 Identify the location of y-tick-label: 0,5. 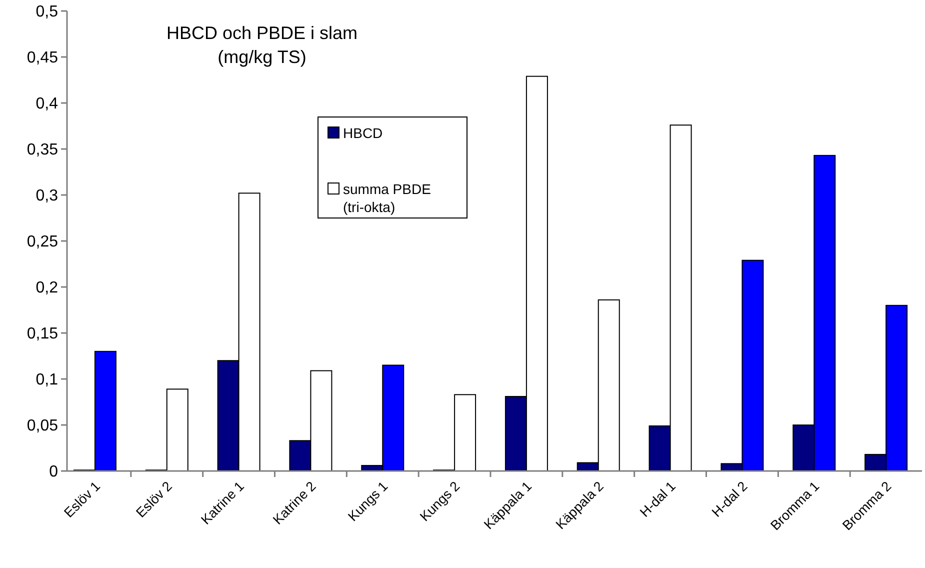
(47, 12).